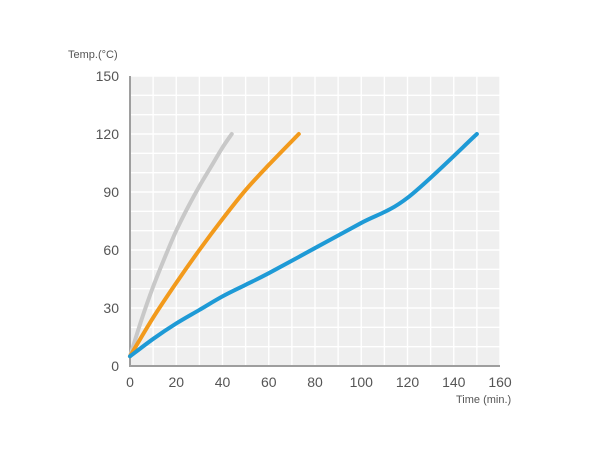 This screenshot has height=455, width=600. What do you see at coordinates (115, 366) in the screenshot?
I see `y-tick-label: 0` at bounding box center [115, 366].